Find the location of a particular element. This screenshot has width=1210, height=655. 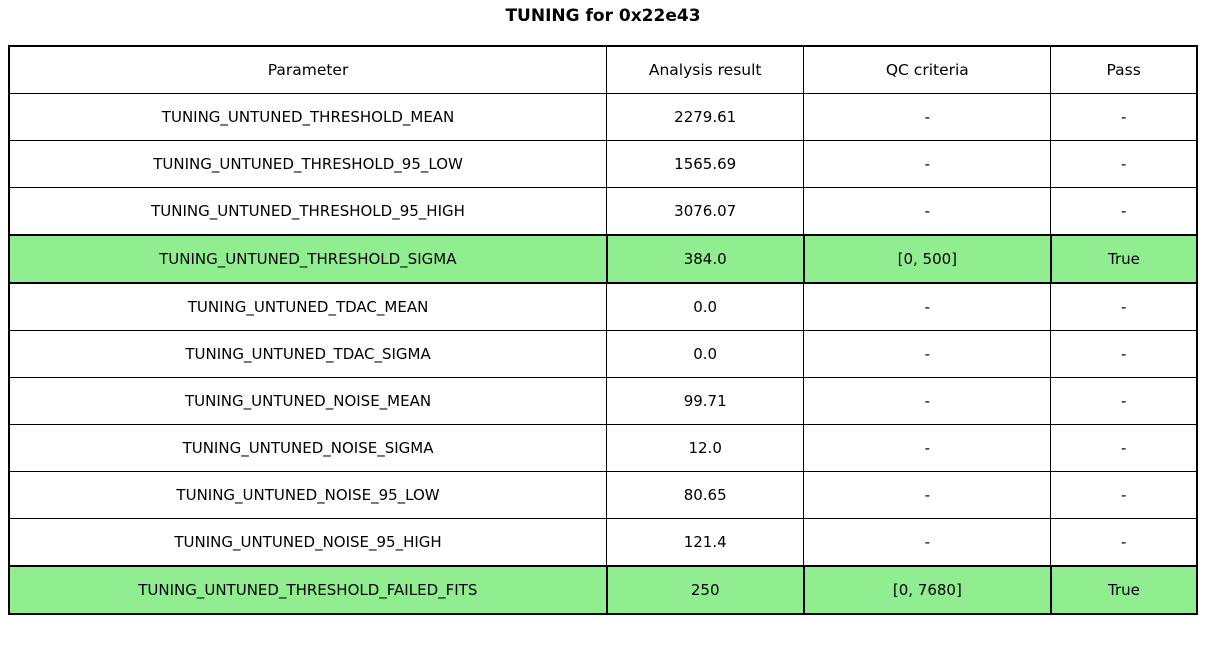

table-cell-qc-criteria: [0, 500] is located at coordinates (927, 259).